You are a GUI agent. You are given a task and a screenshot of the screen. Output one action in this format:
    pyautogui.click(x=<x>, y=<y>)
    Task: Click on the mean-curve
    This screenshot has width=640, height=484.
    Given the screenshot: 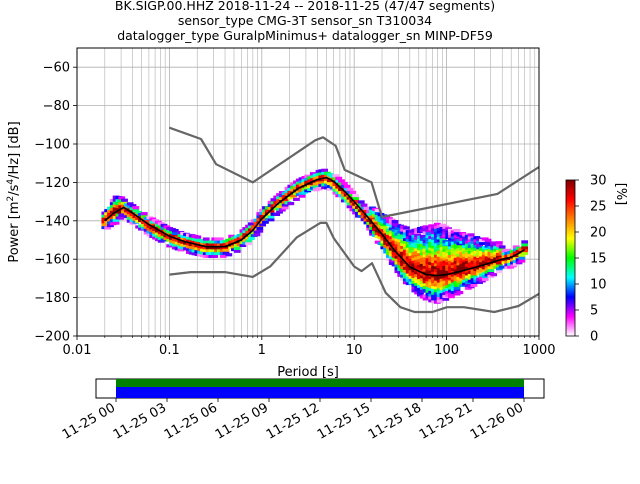 What is the action you would take?
    pyautogui.click(x=315, y=226)
    